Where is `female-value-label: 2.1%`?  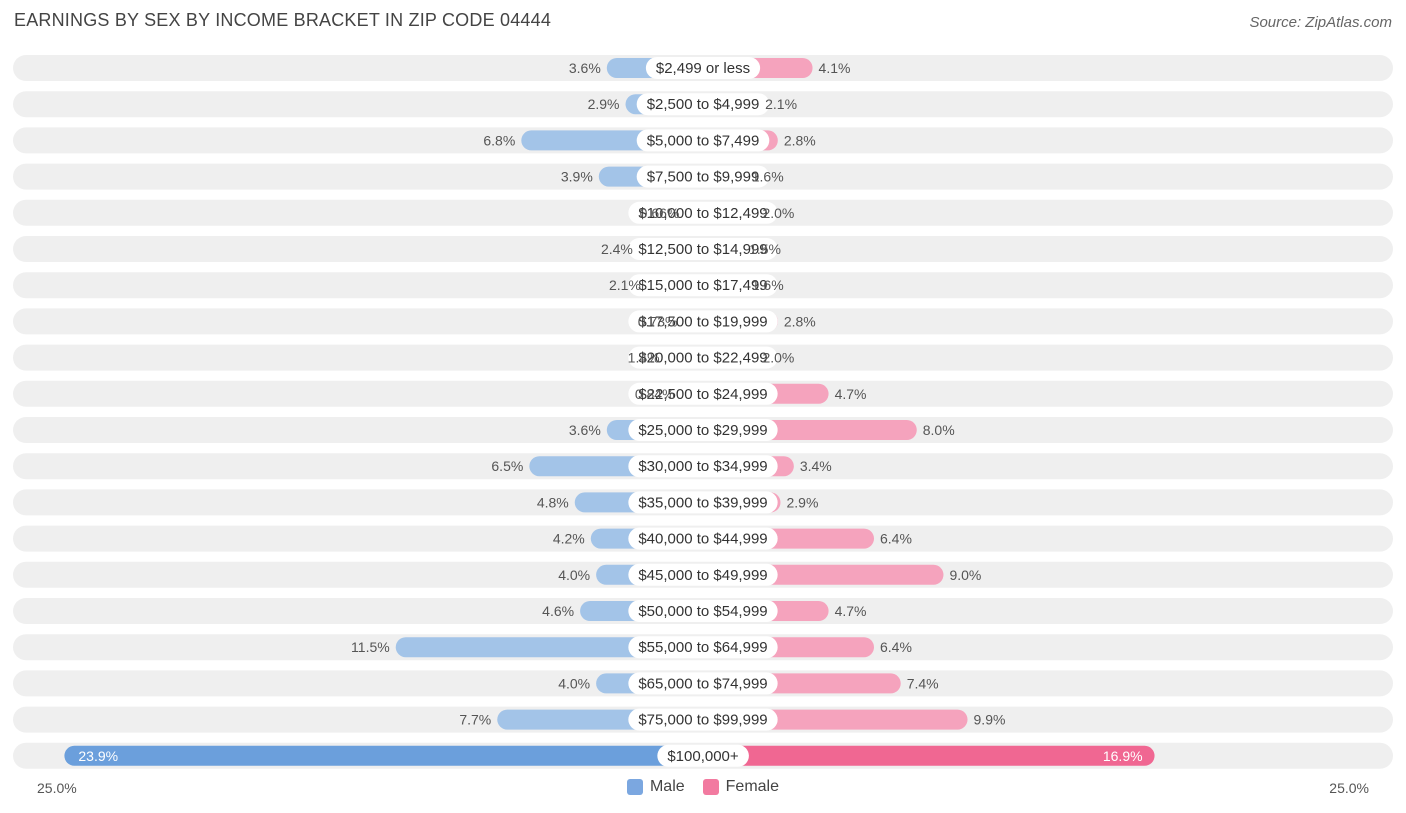
female-value-label: 2.1% is located at coordinates (781, 104).